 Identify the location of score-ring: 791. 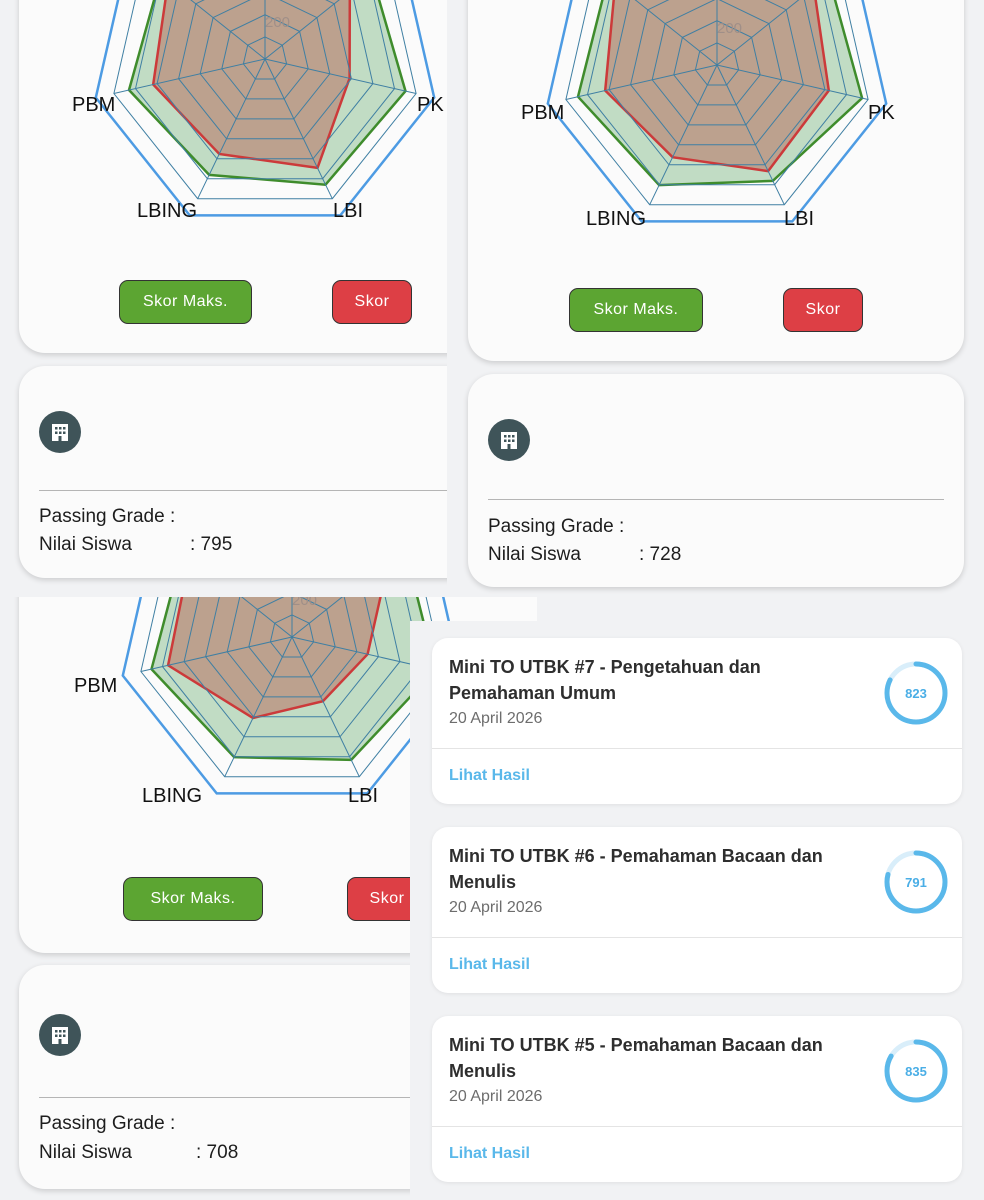
(916, 882).